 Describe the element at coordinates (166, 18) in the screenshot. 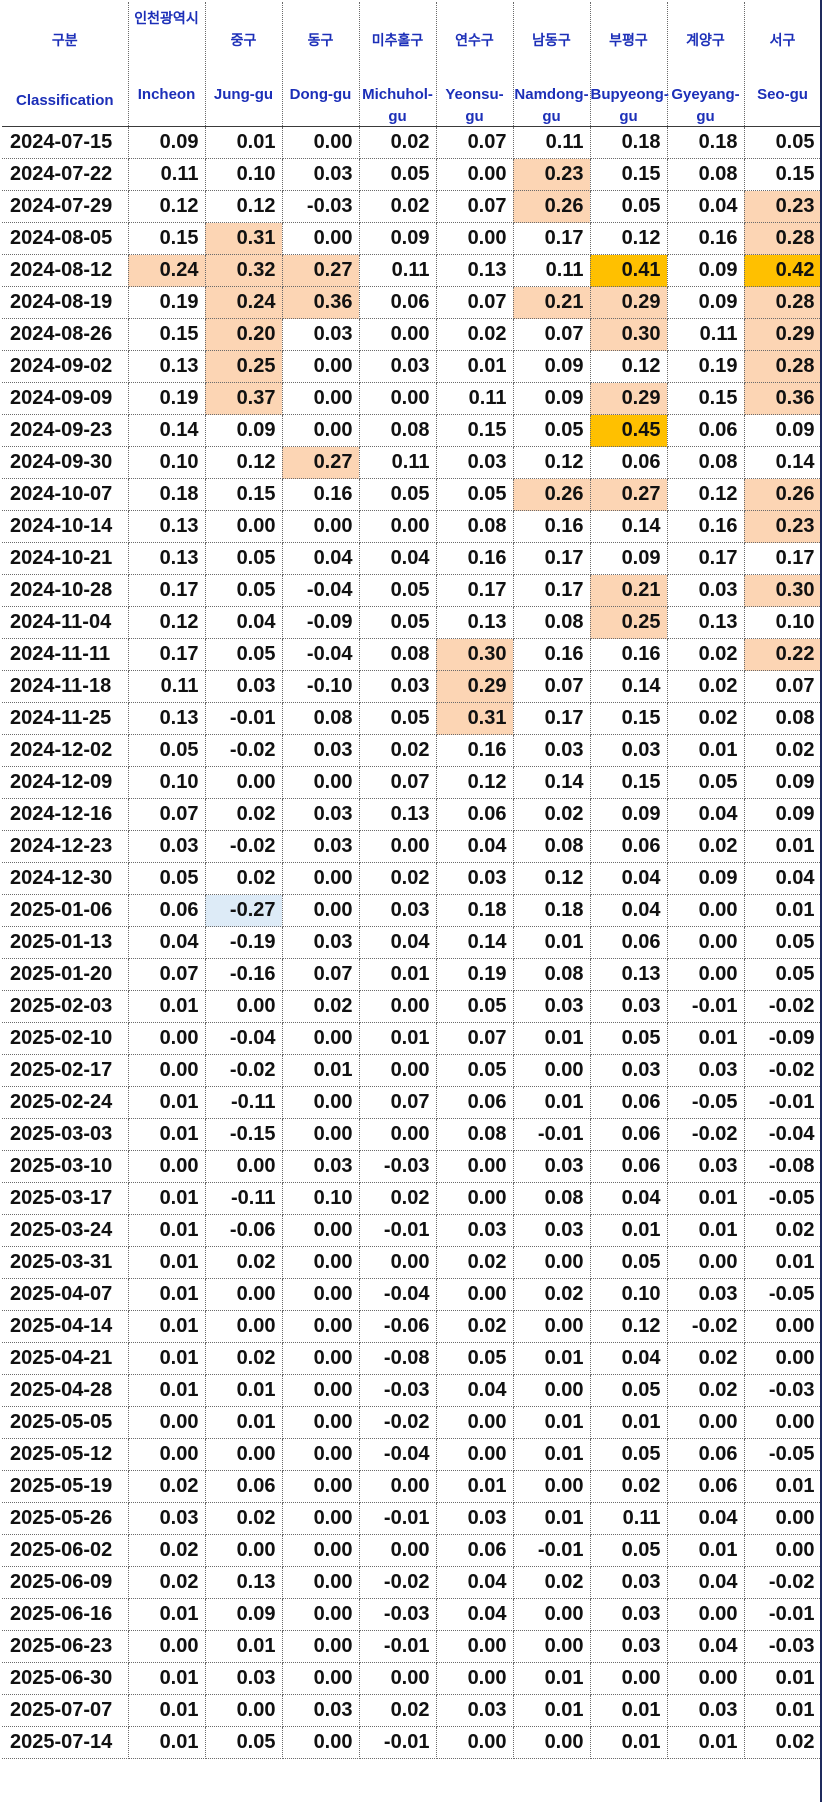

I see `column-header-ko: 인천광역시` at that location.